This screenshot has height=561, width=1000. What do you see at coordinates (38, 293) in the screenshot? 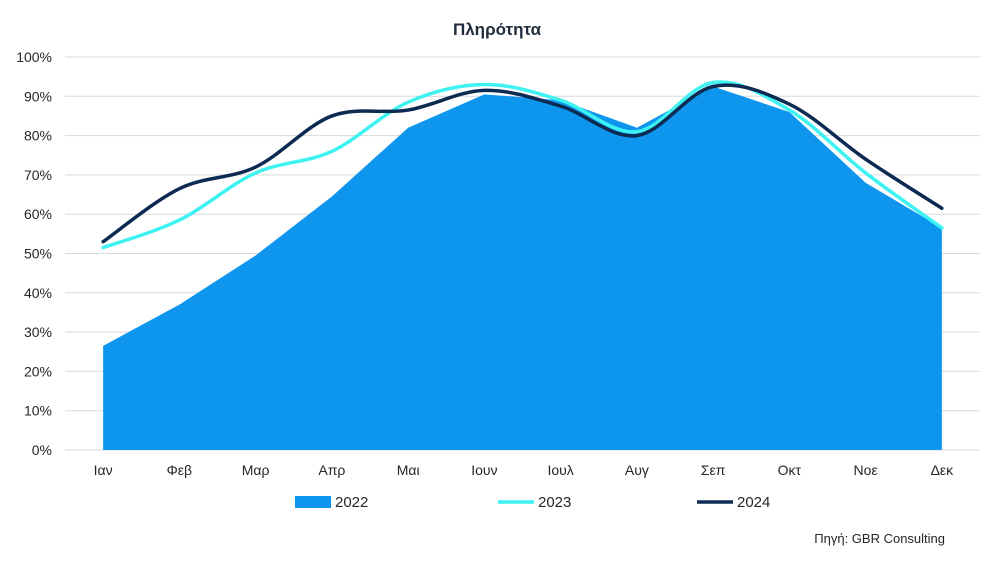
I see `y-tick-label: 40%` at bounding box center [38, 293].